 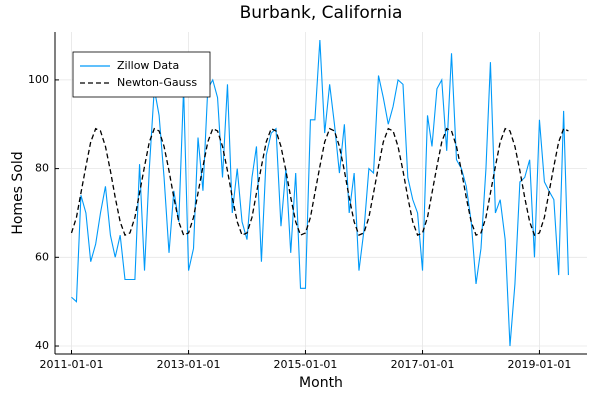 I want to click on legend-label: Newton-Gauss, so click(x=157, y=82).